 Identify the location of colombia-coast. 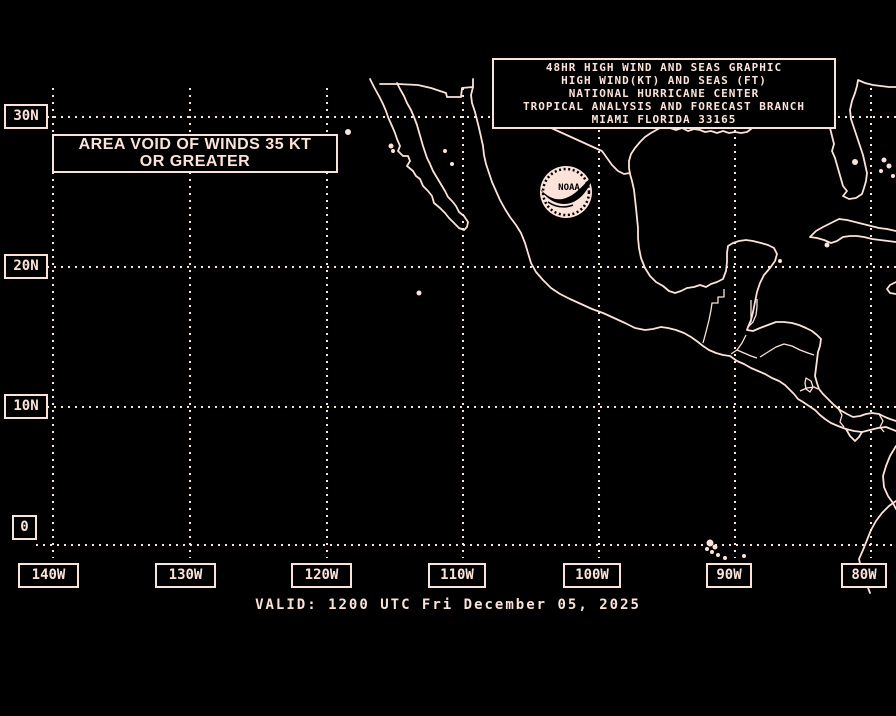
(889, 477).